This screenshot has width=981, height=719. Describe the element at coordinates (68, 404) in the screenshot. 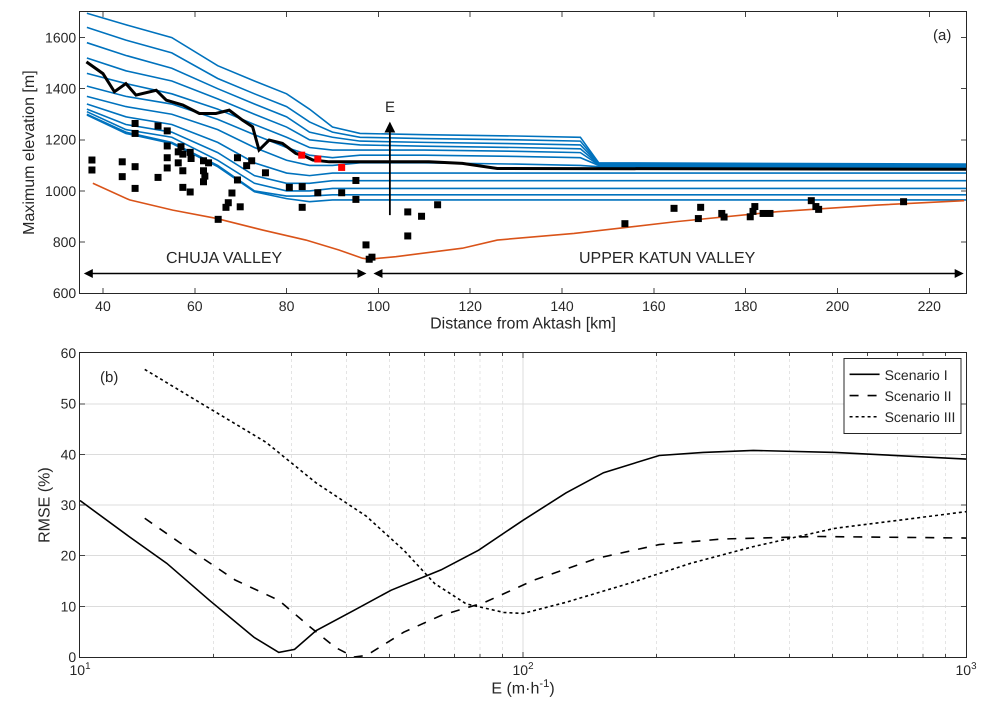

I see `y-tick-label: 50` at that location.